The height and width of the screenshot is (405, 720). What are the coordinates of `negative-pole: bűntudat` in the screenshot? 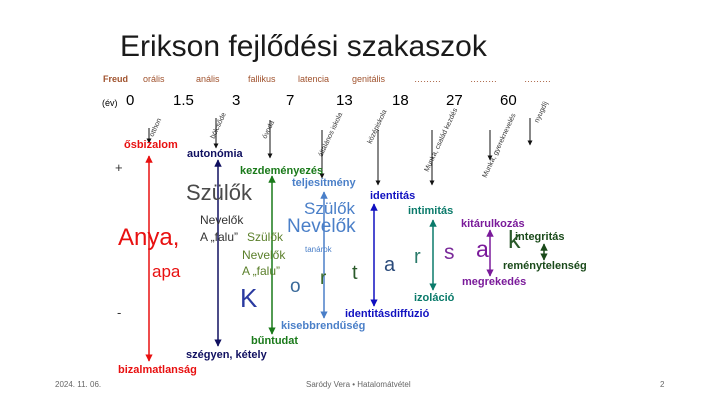 It's located at (275, 341).